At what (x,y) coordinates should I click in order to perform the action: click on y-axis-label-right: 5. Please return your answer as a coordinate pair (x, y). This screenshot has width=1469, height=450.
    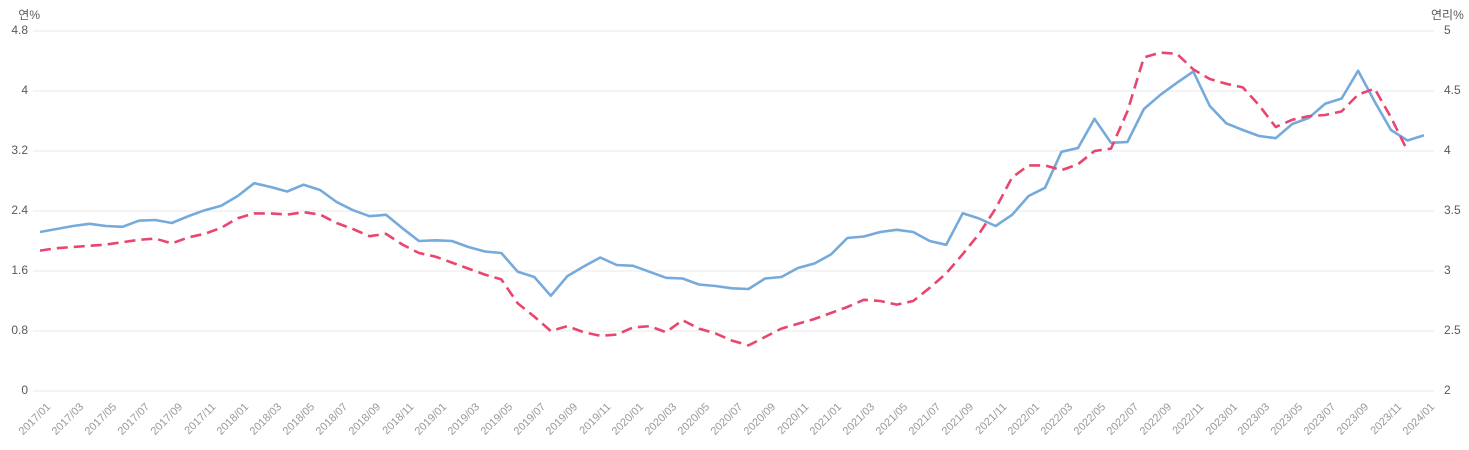
    Looking at the image, I should click on (1447, 30).